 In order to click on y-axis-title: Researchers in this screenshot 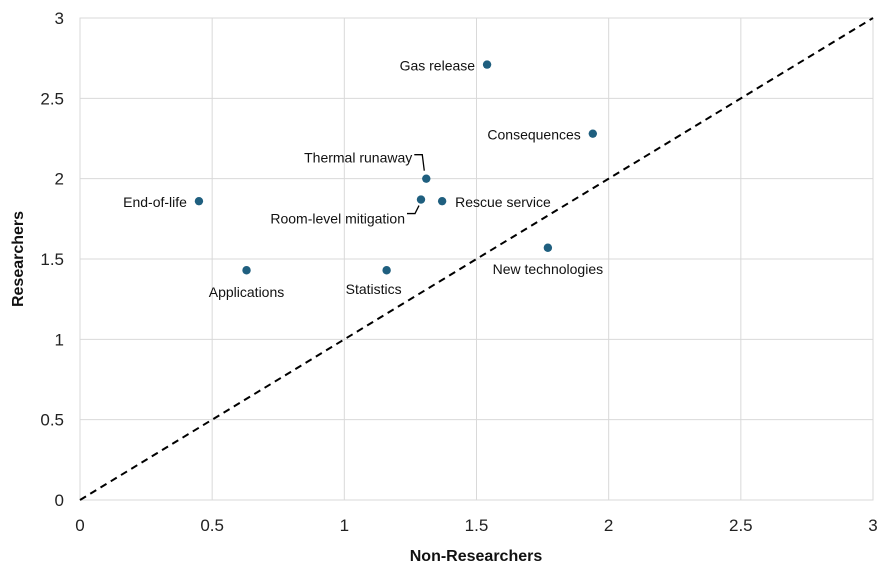, I will do `click(18, 259)`.